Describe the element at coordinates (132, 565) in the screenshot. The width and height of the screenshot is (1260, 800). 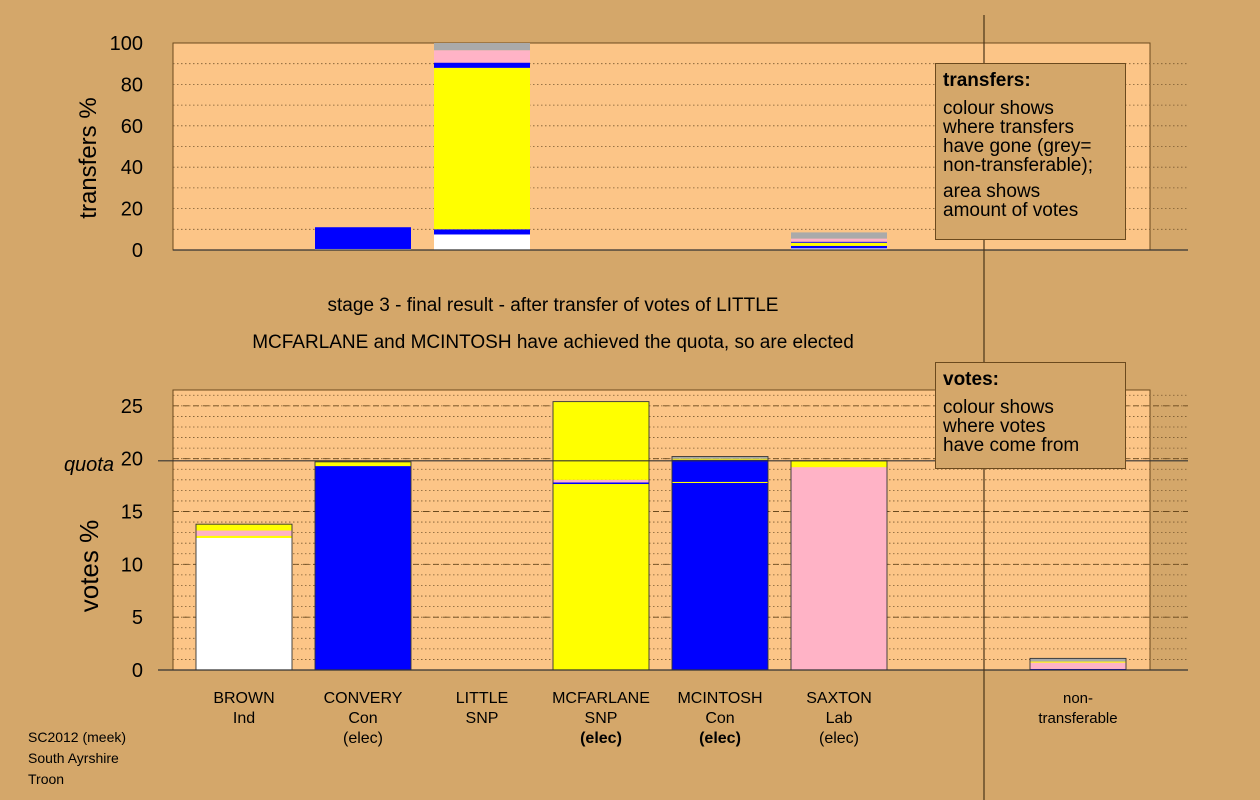
I see `votes-y-tick-label: 10` at that location.